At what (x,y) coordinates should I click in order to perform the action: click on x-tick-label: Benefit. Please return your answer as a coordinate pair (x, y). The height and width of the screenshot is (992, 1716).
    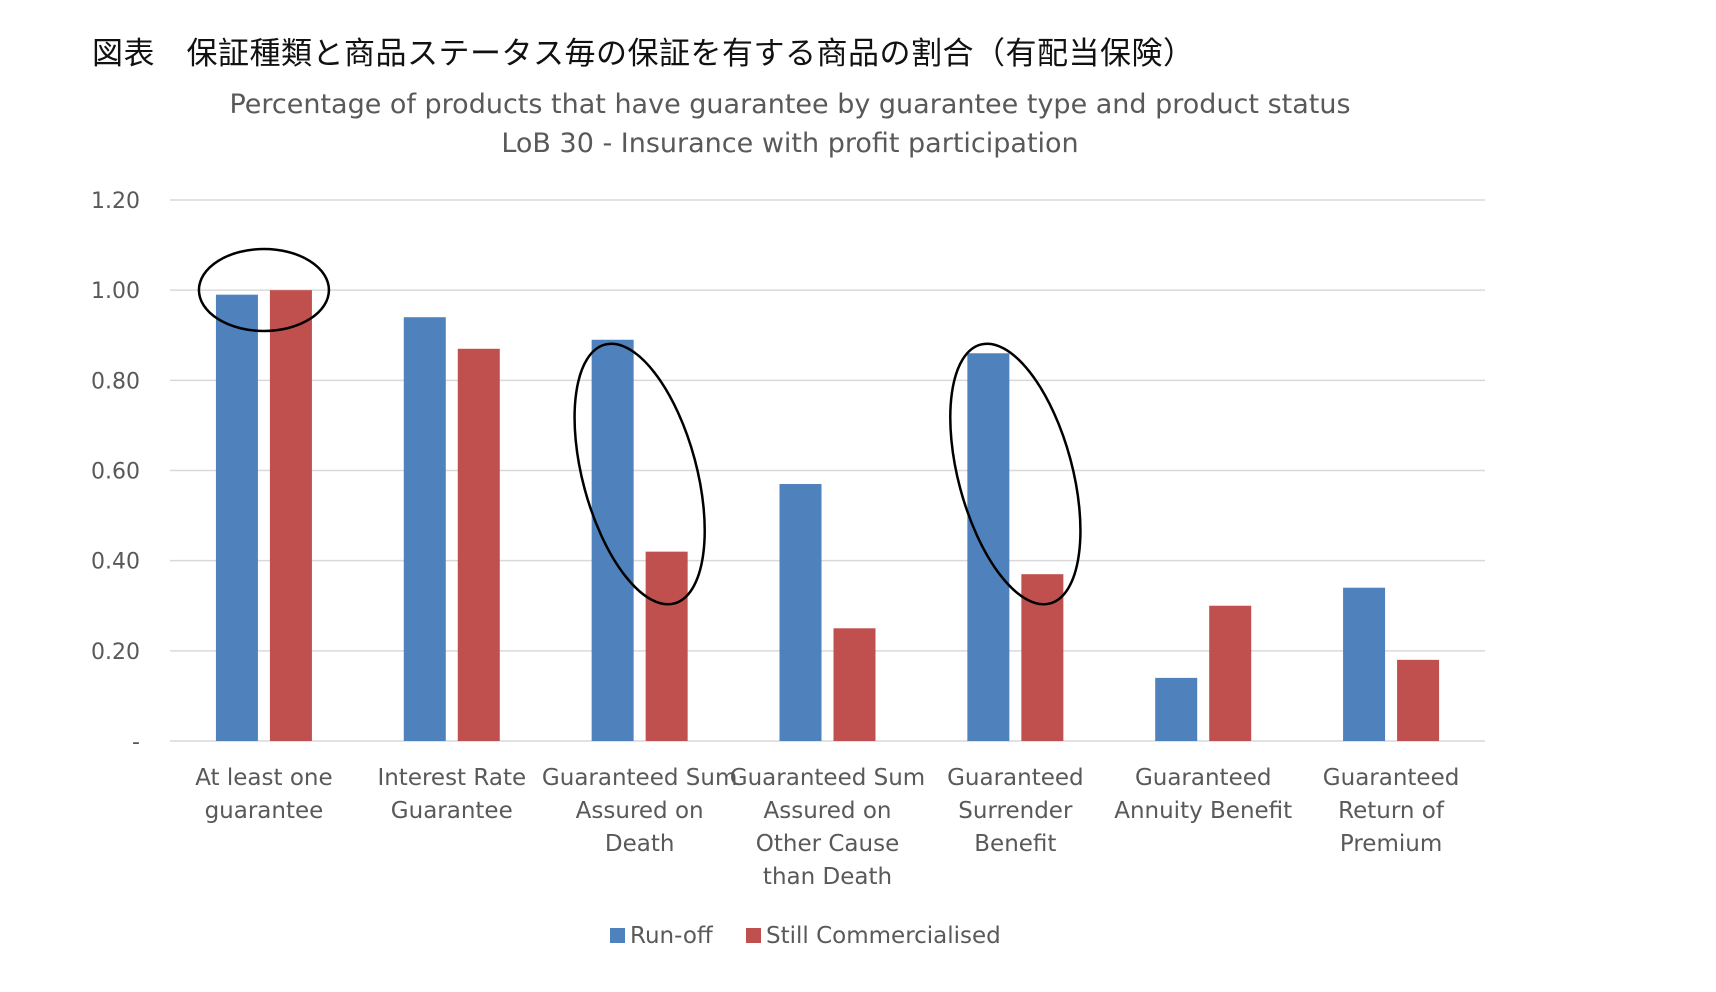
    Looking at the image, I should click on (1015, 844).